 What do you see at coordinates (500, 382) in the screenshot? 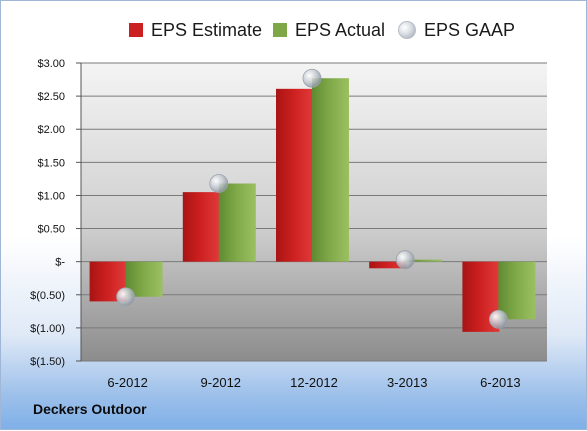
I see `x-tick-label: 6-2013` at bounding box center [500, 382].